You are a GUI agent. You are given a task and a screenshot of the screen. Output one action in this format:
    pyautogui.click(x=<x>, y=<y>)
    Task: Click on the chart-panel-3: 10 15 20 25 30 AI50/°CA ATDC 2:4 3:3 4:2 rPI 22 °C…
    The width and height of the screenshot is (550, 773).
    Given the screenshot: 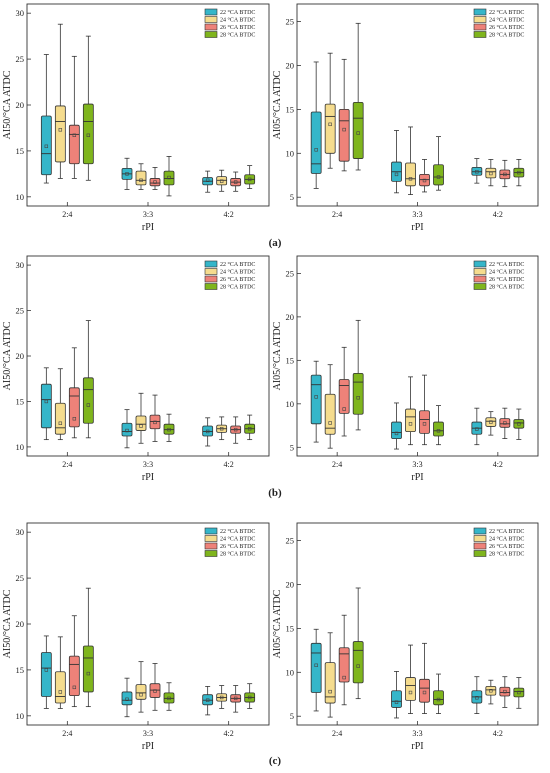 What is the action you would take?
    pyautogui.click(x=136, y=369)
    